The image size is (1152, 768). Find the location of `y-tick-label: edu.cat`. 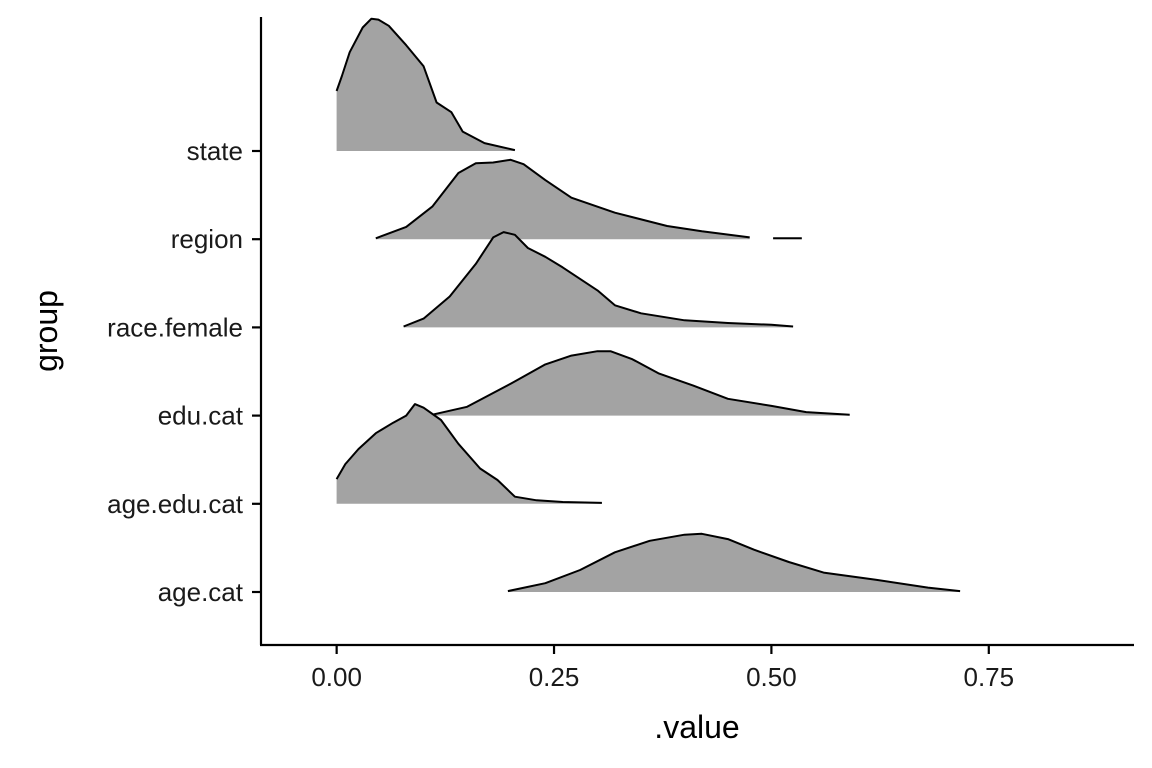

y-tick-label: edu.cat is located at coordinates (201, 416).